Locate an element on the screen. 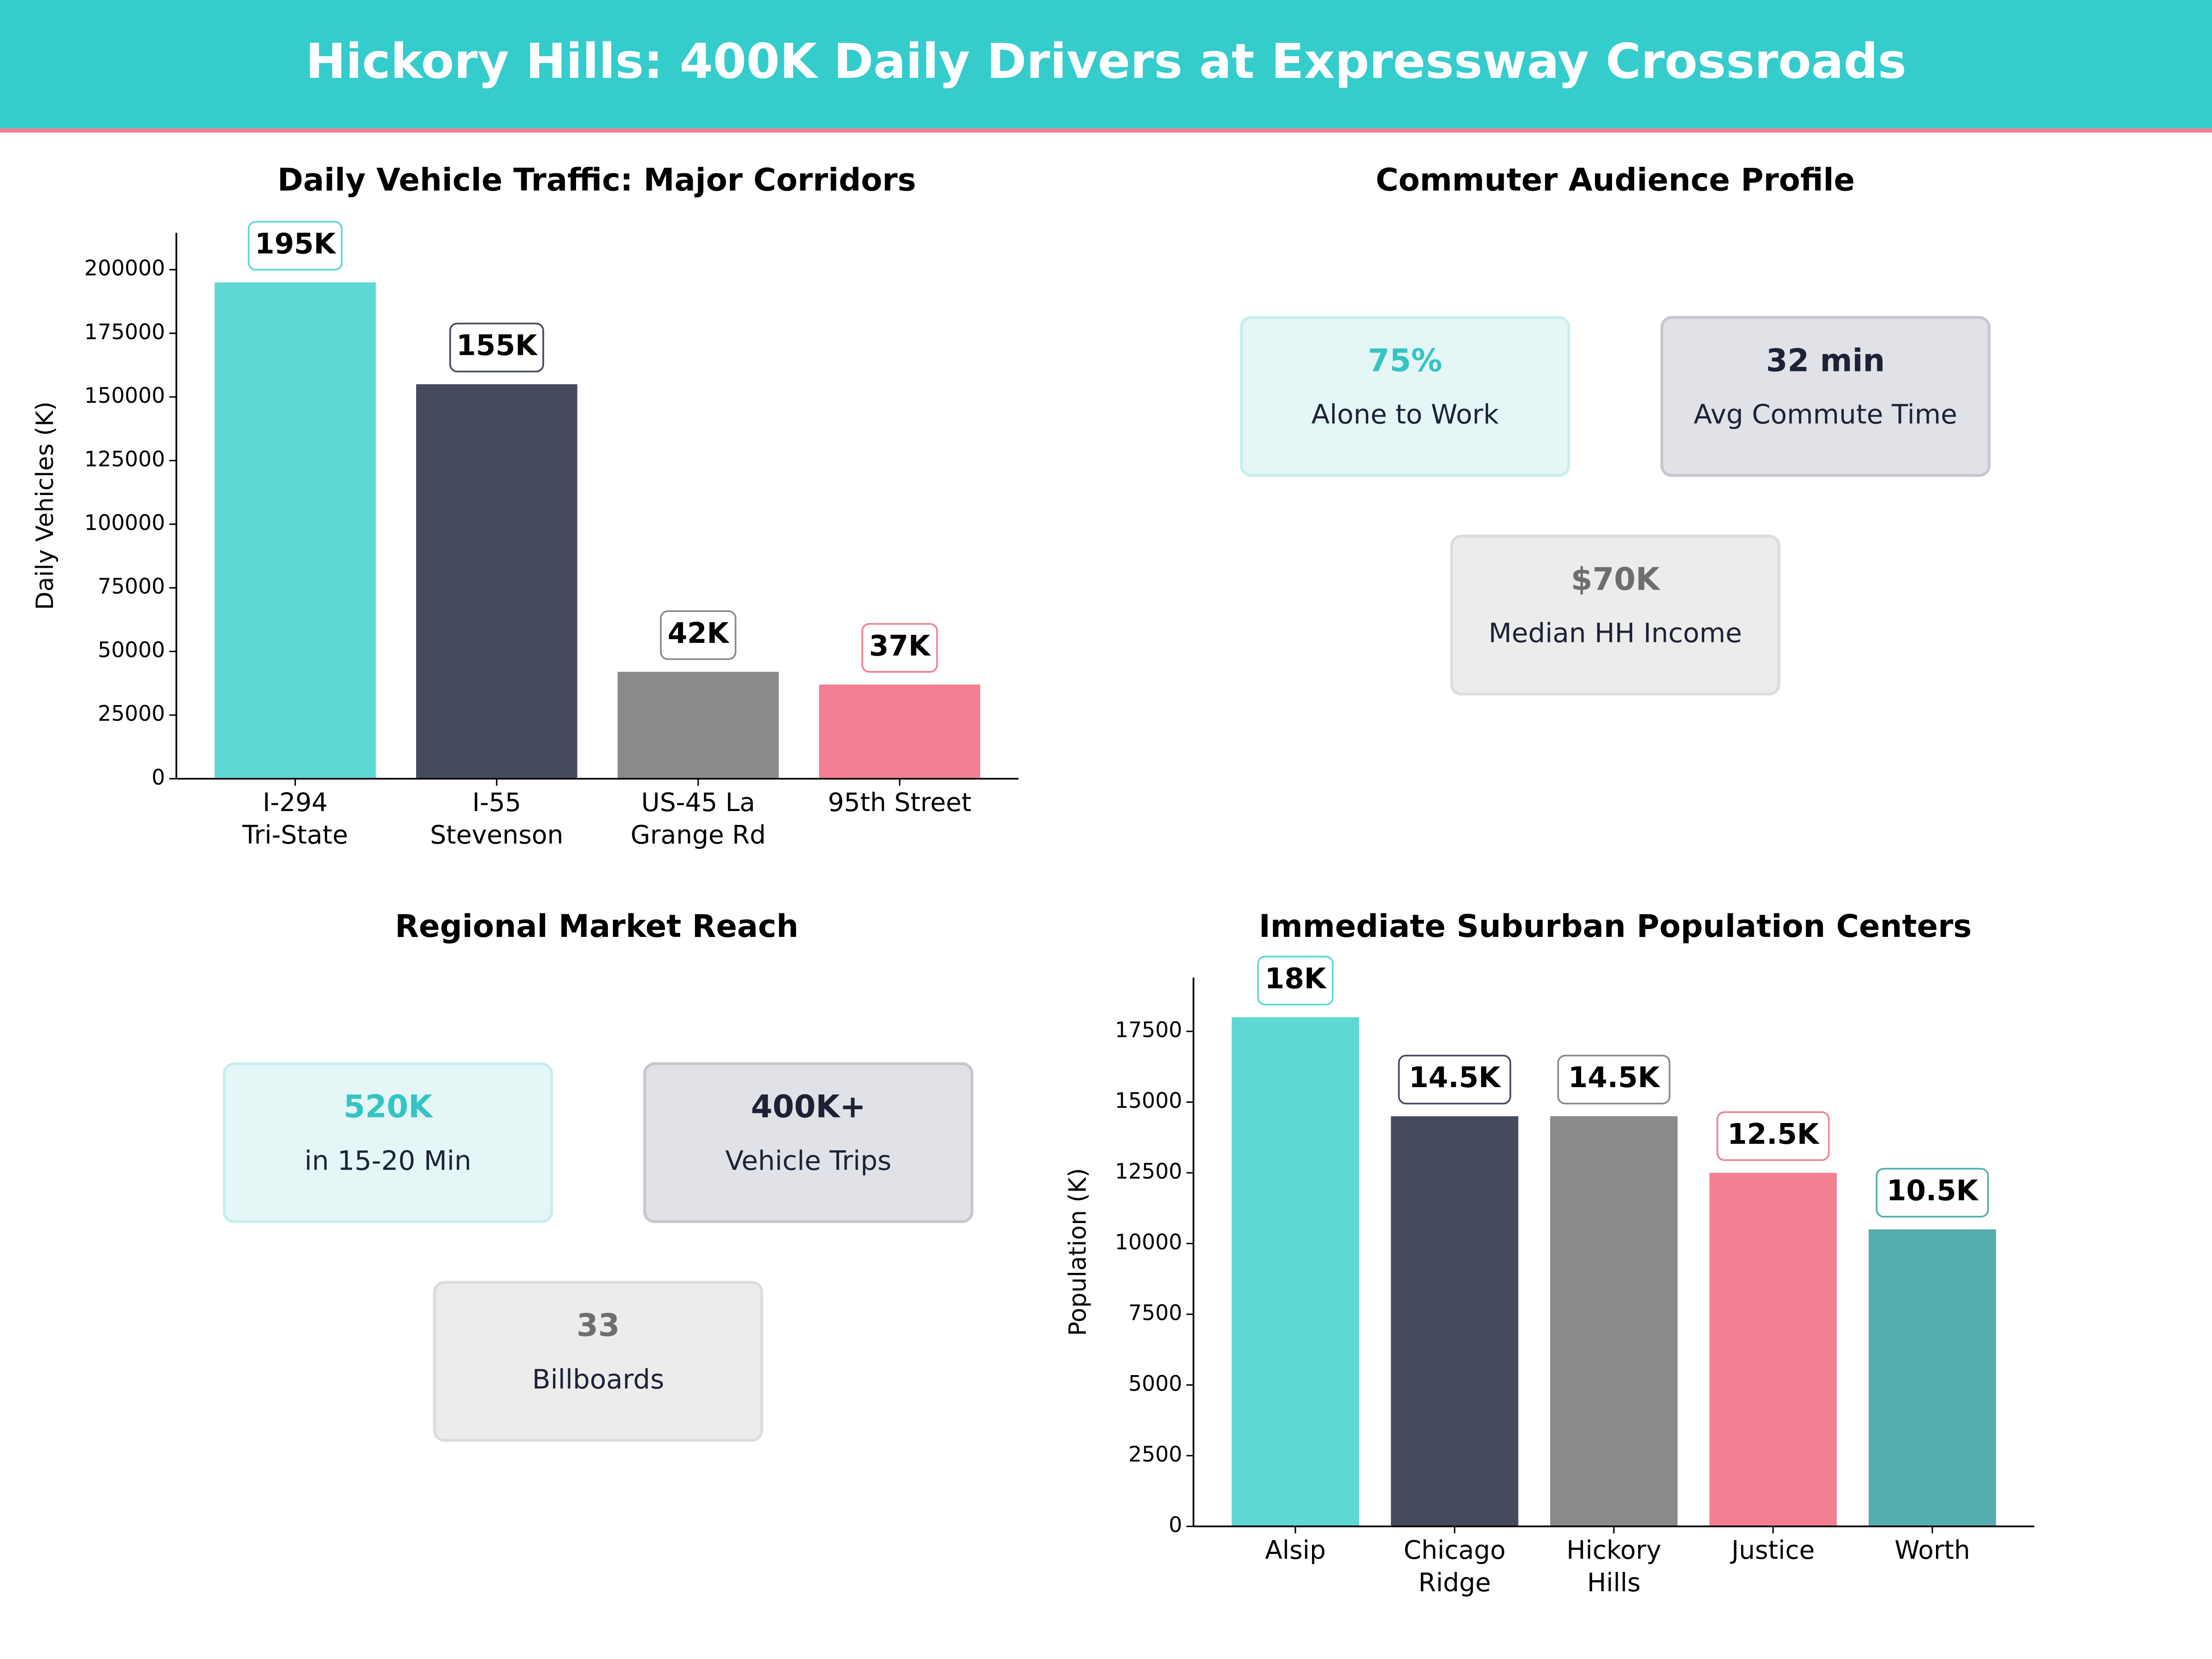  y-tick-label: 7500 is located at coordinates (1155, 1312).